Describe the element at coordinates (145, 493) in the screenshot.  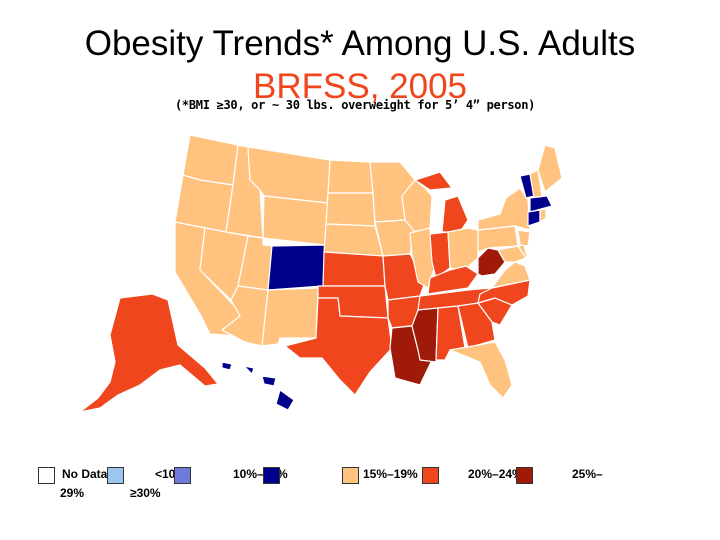
I see `legend-label-ge30: ≥30%` at that location.